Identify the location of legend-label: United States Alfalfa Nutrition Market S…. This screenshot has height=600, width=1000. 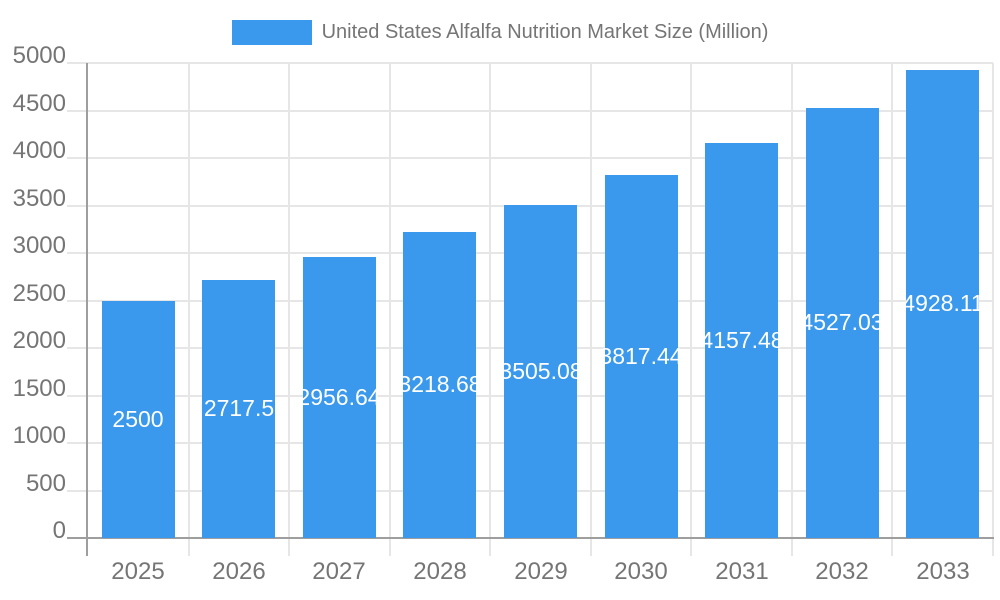
(545, 32).